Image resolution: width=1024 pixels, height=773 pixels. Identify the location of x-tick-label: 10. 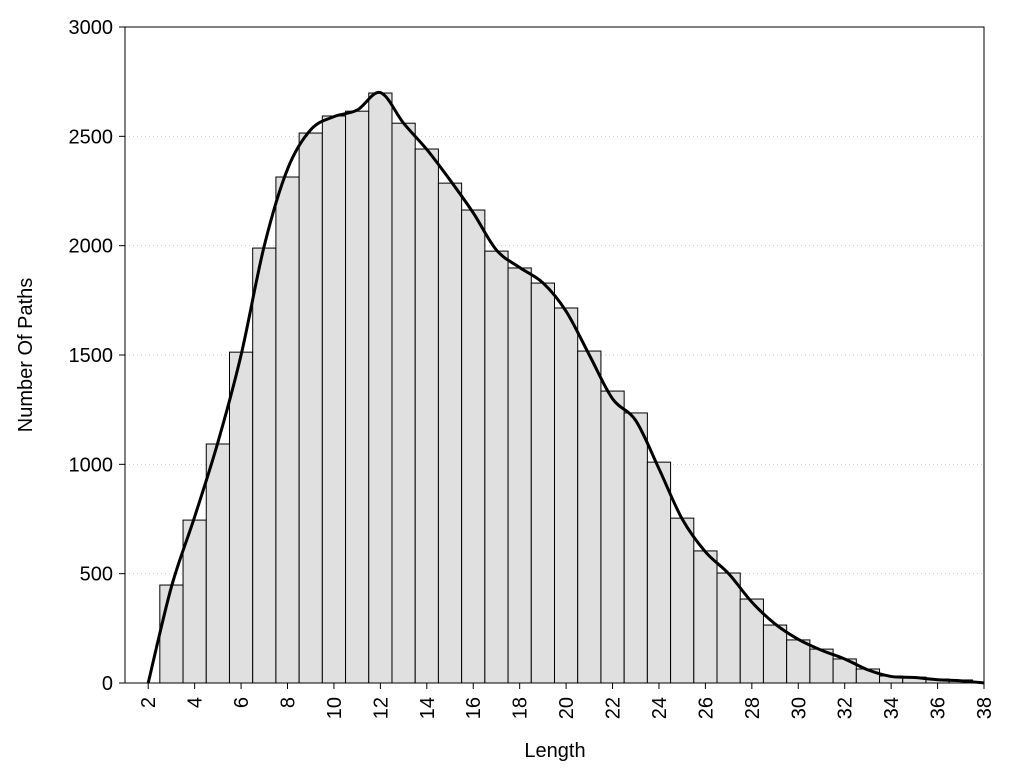
(335, 708).